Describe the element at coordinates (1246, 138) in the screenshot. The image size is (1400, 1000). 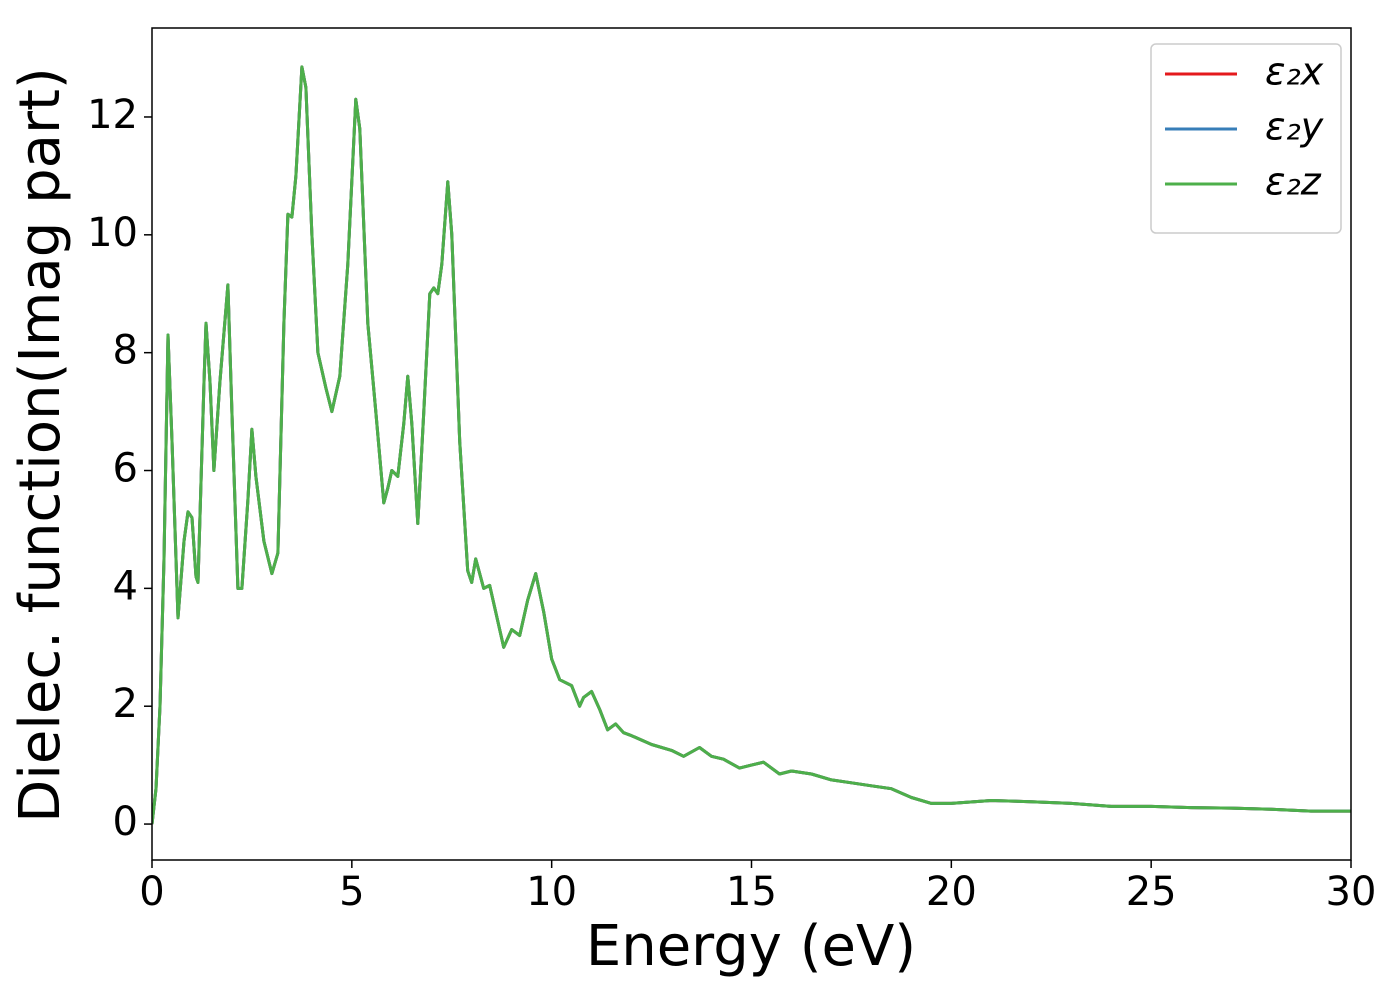
I see `legend-box` at that location.